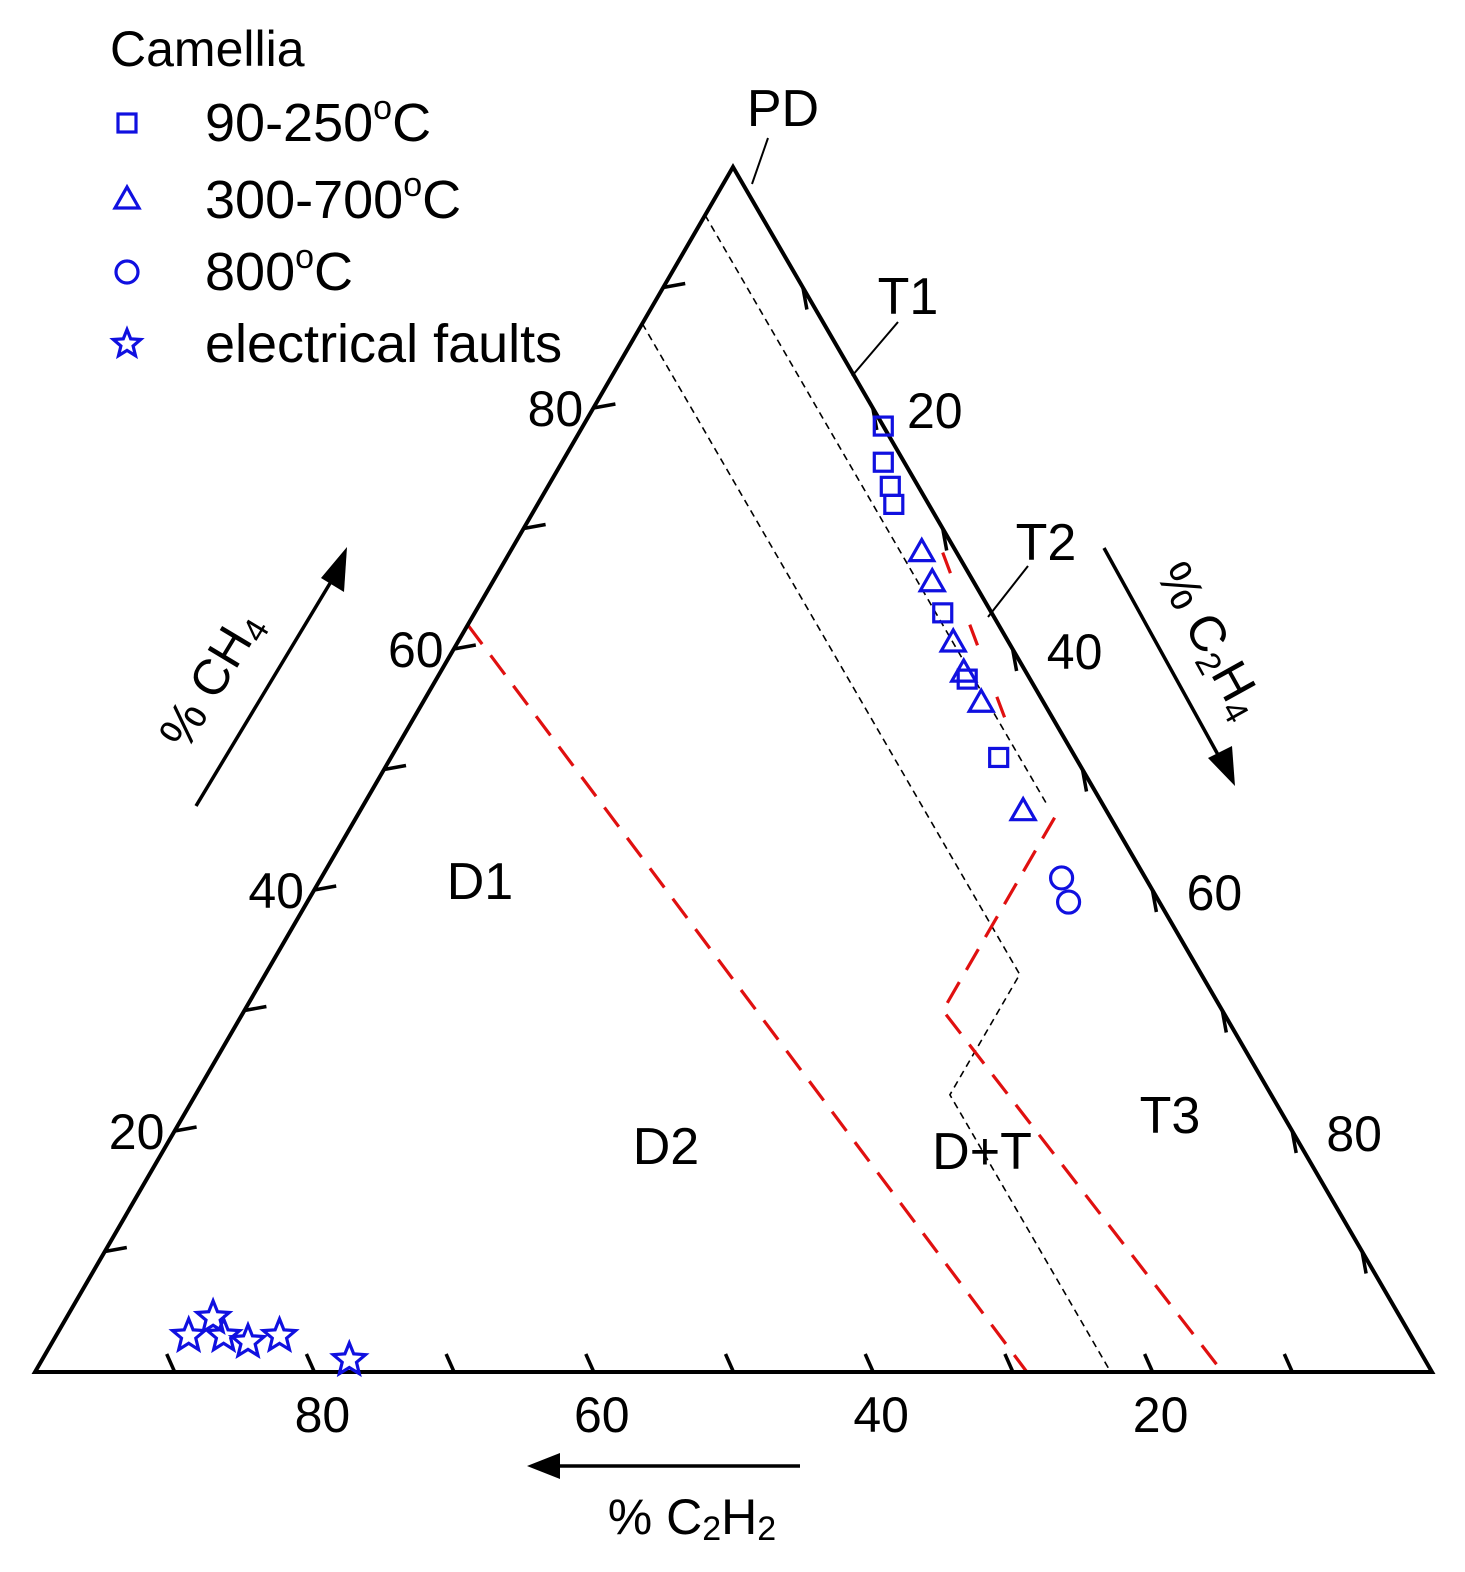  What do you see at coordinates (760, 161) in the screenshot?
I see `pd-leader-line` at bounding box center [760, 161].